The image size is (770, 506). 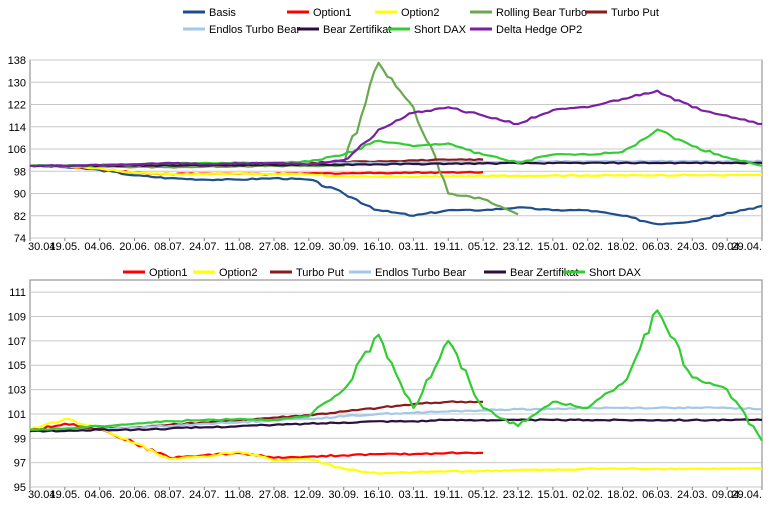 I want to click on y-tick-label: 106, so click(x=17, y=150).